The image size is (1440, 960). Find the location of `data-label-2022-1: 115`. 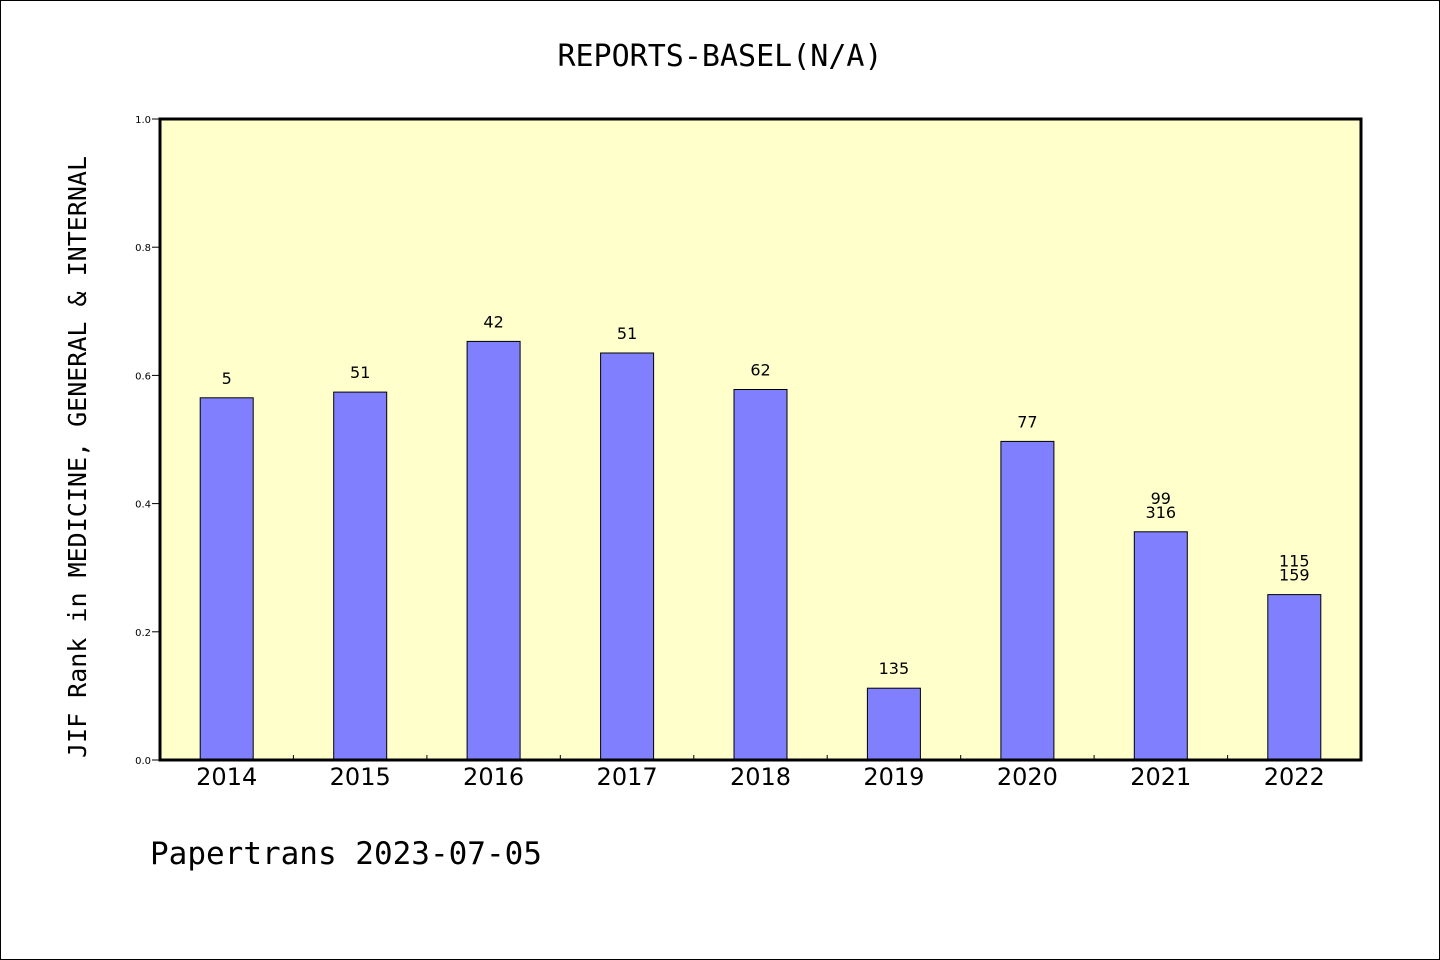

data-label-2022-1: 115 is located at coordinates (1294, 561).